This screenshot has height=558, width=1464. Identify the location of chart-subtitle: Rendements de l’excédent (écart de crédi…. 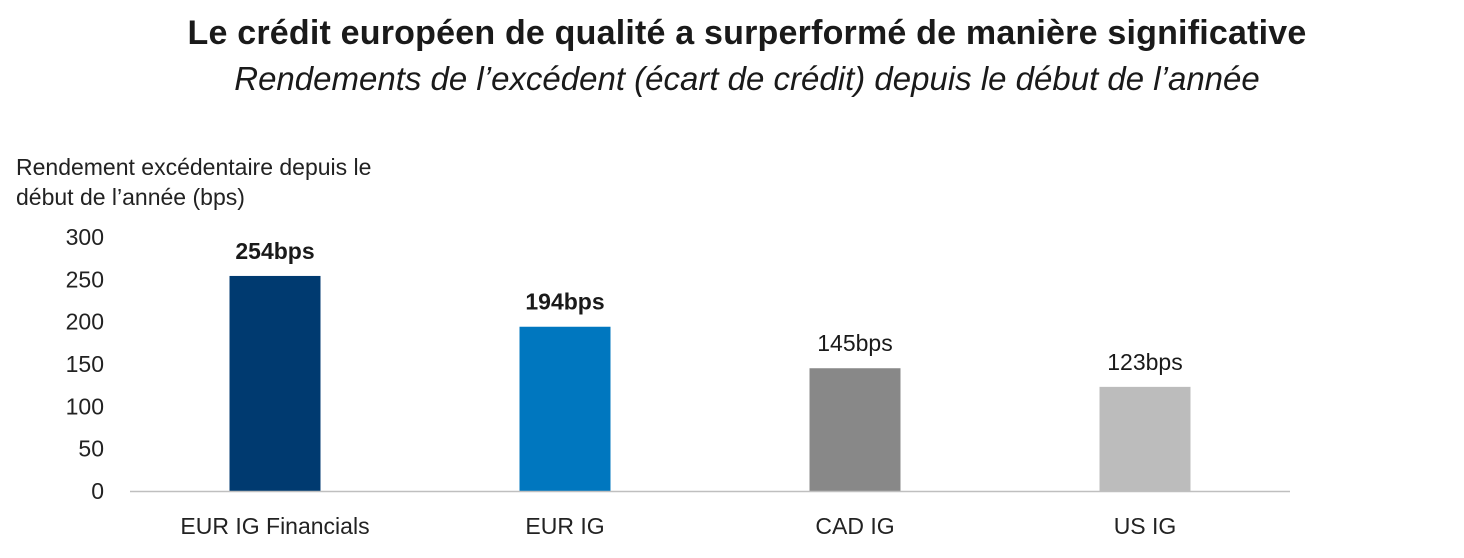
(747, 78).